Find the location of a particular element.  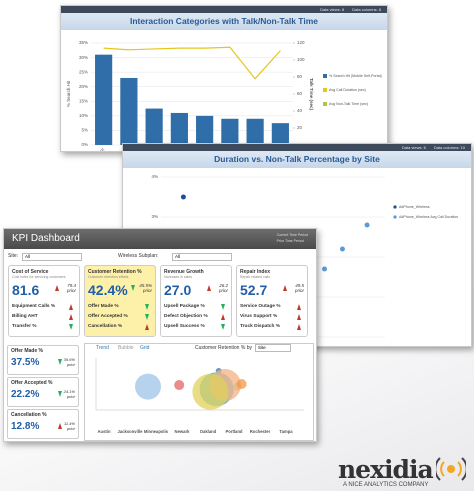

side-card: Cancellation % 12.8% 11.4% prior is located at coordinates (43, 424).